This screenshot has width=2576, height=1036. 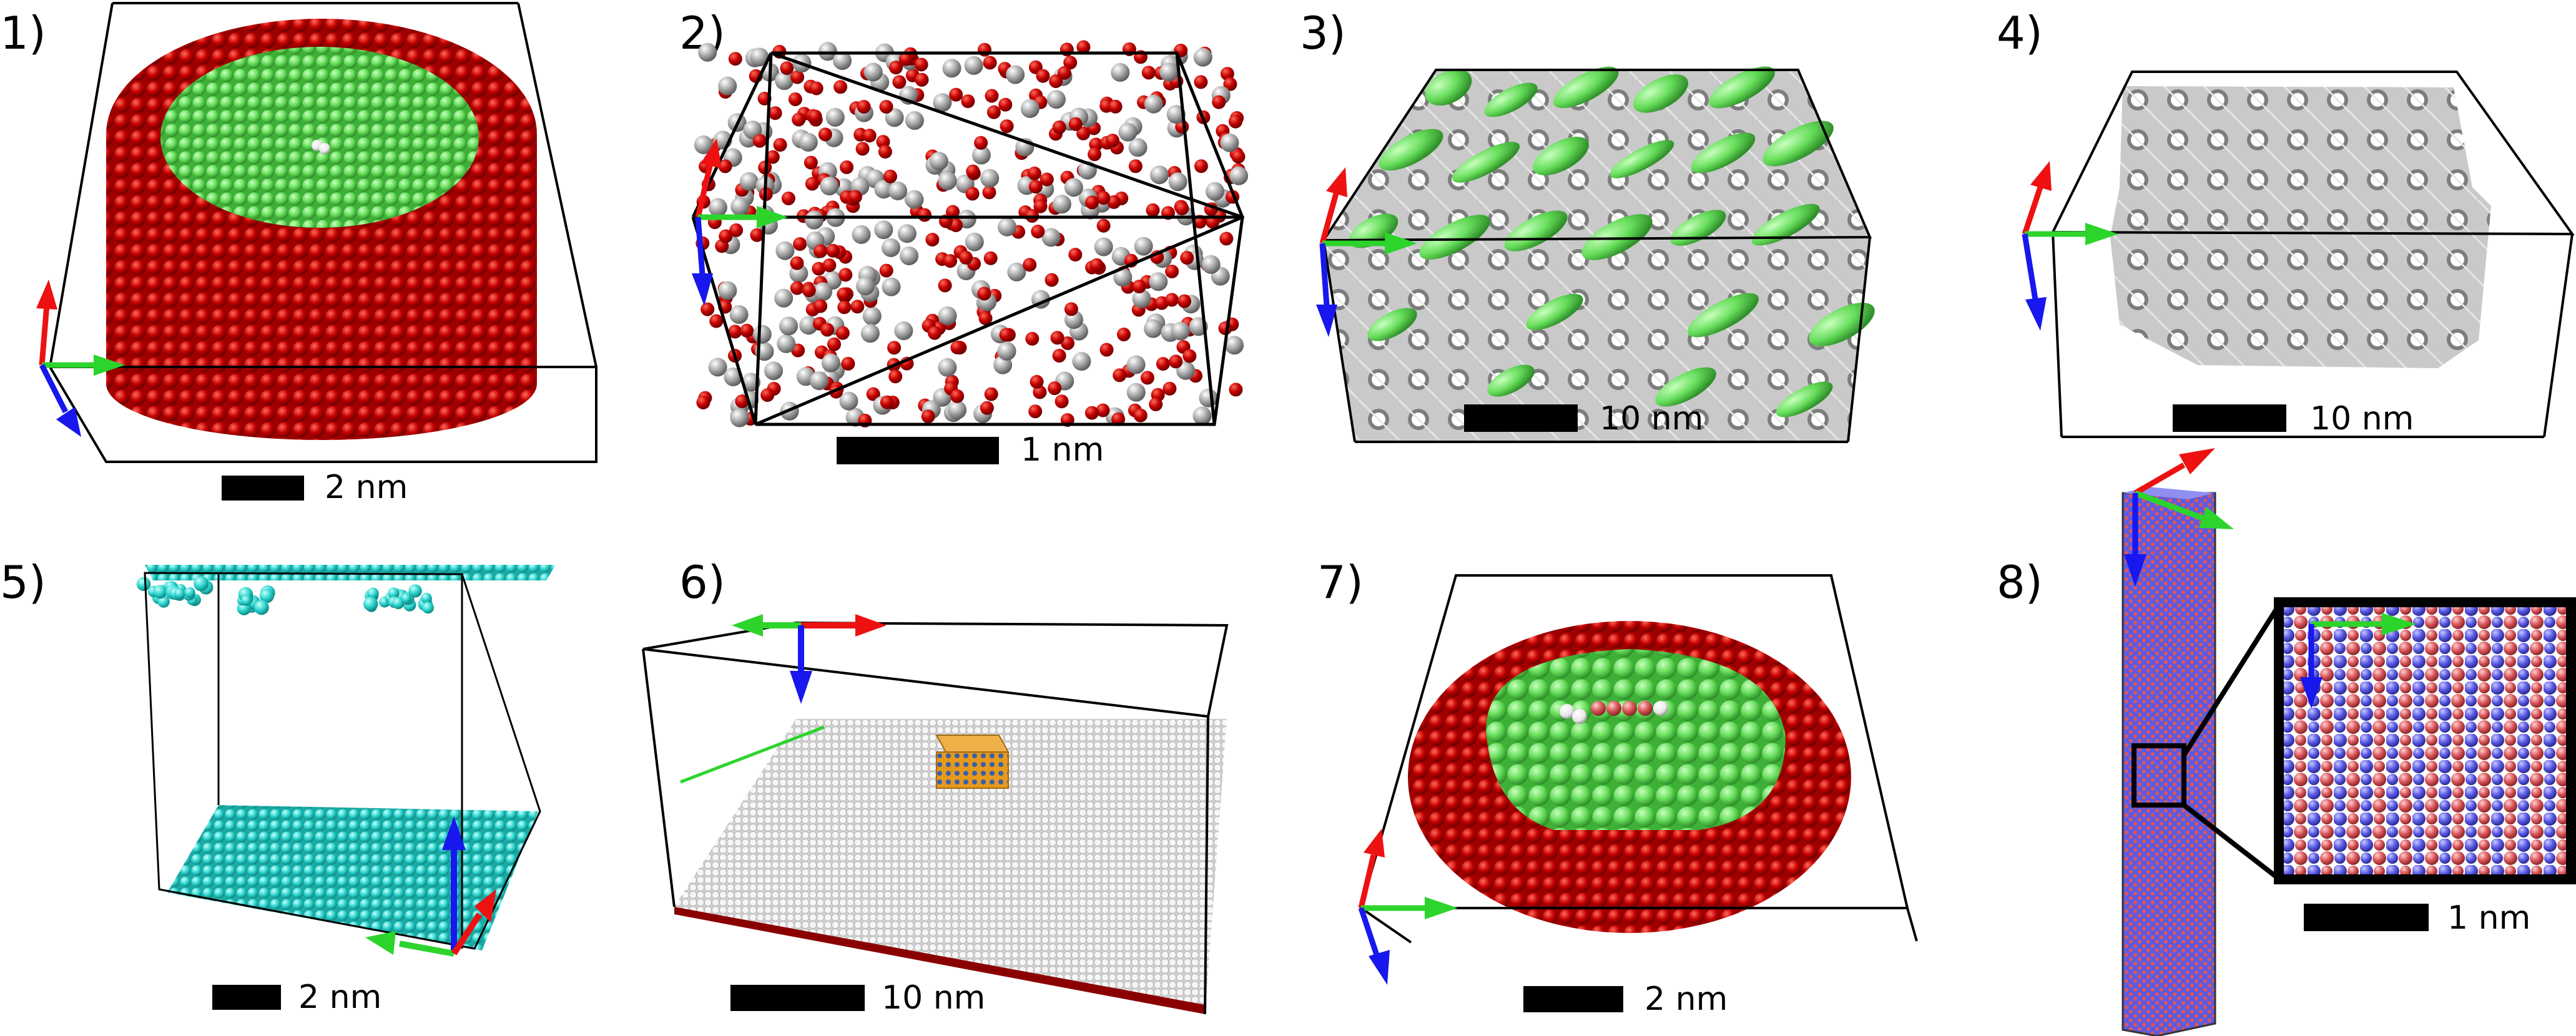 What do you see at coordinates (2286, 223) in the screenshot?
I see `panel-4: 4) 10 nm` at bounding box center [2286, 223].